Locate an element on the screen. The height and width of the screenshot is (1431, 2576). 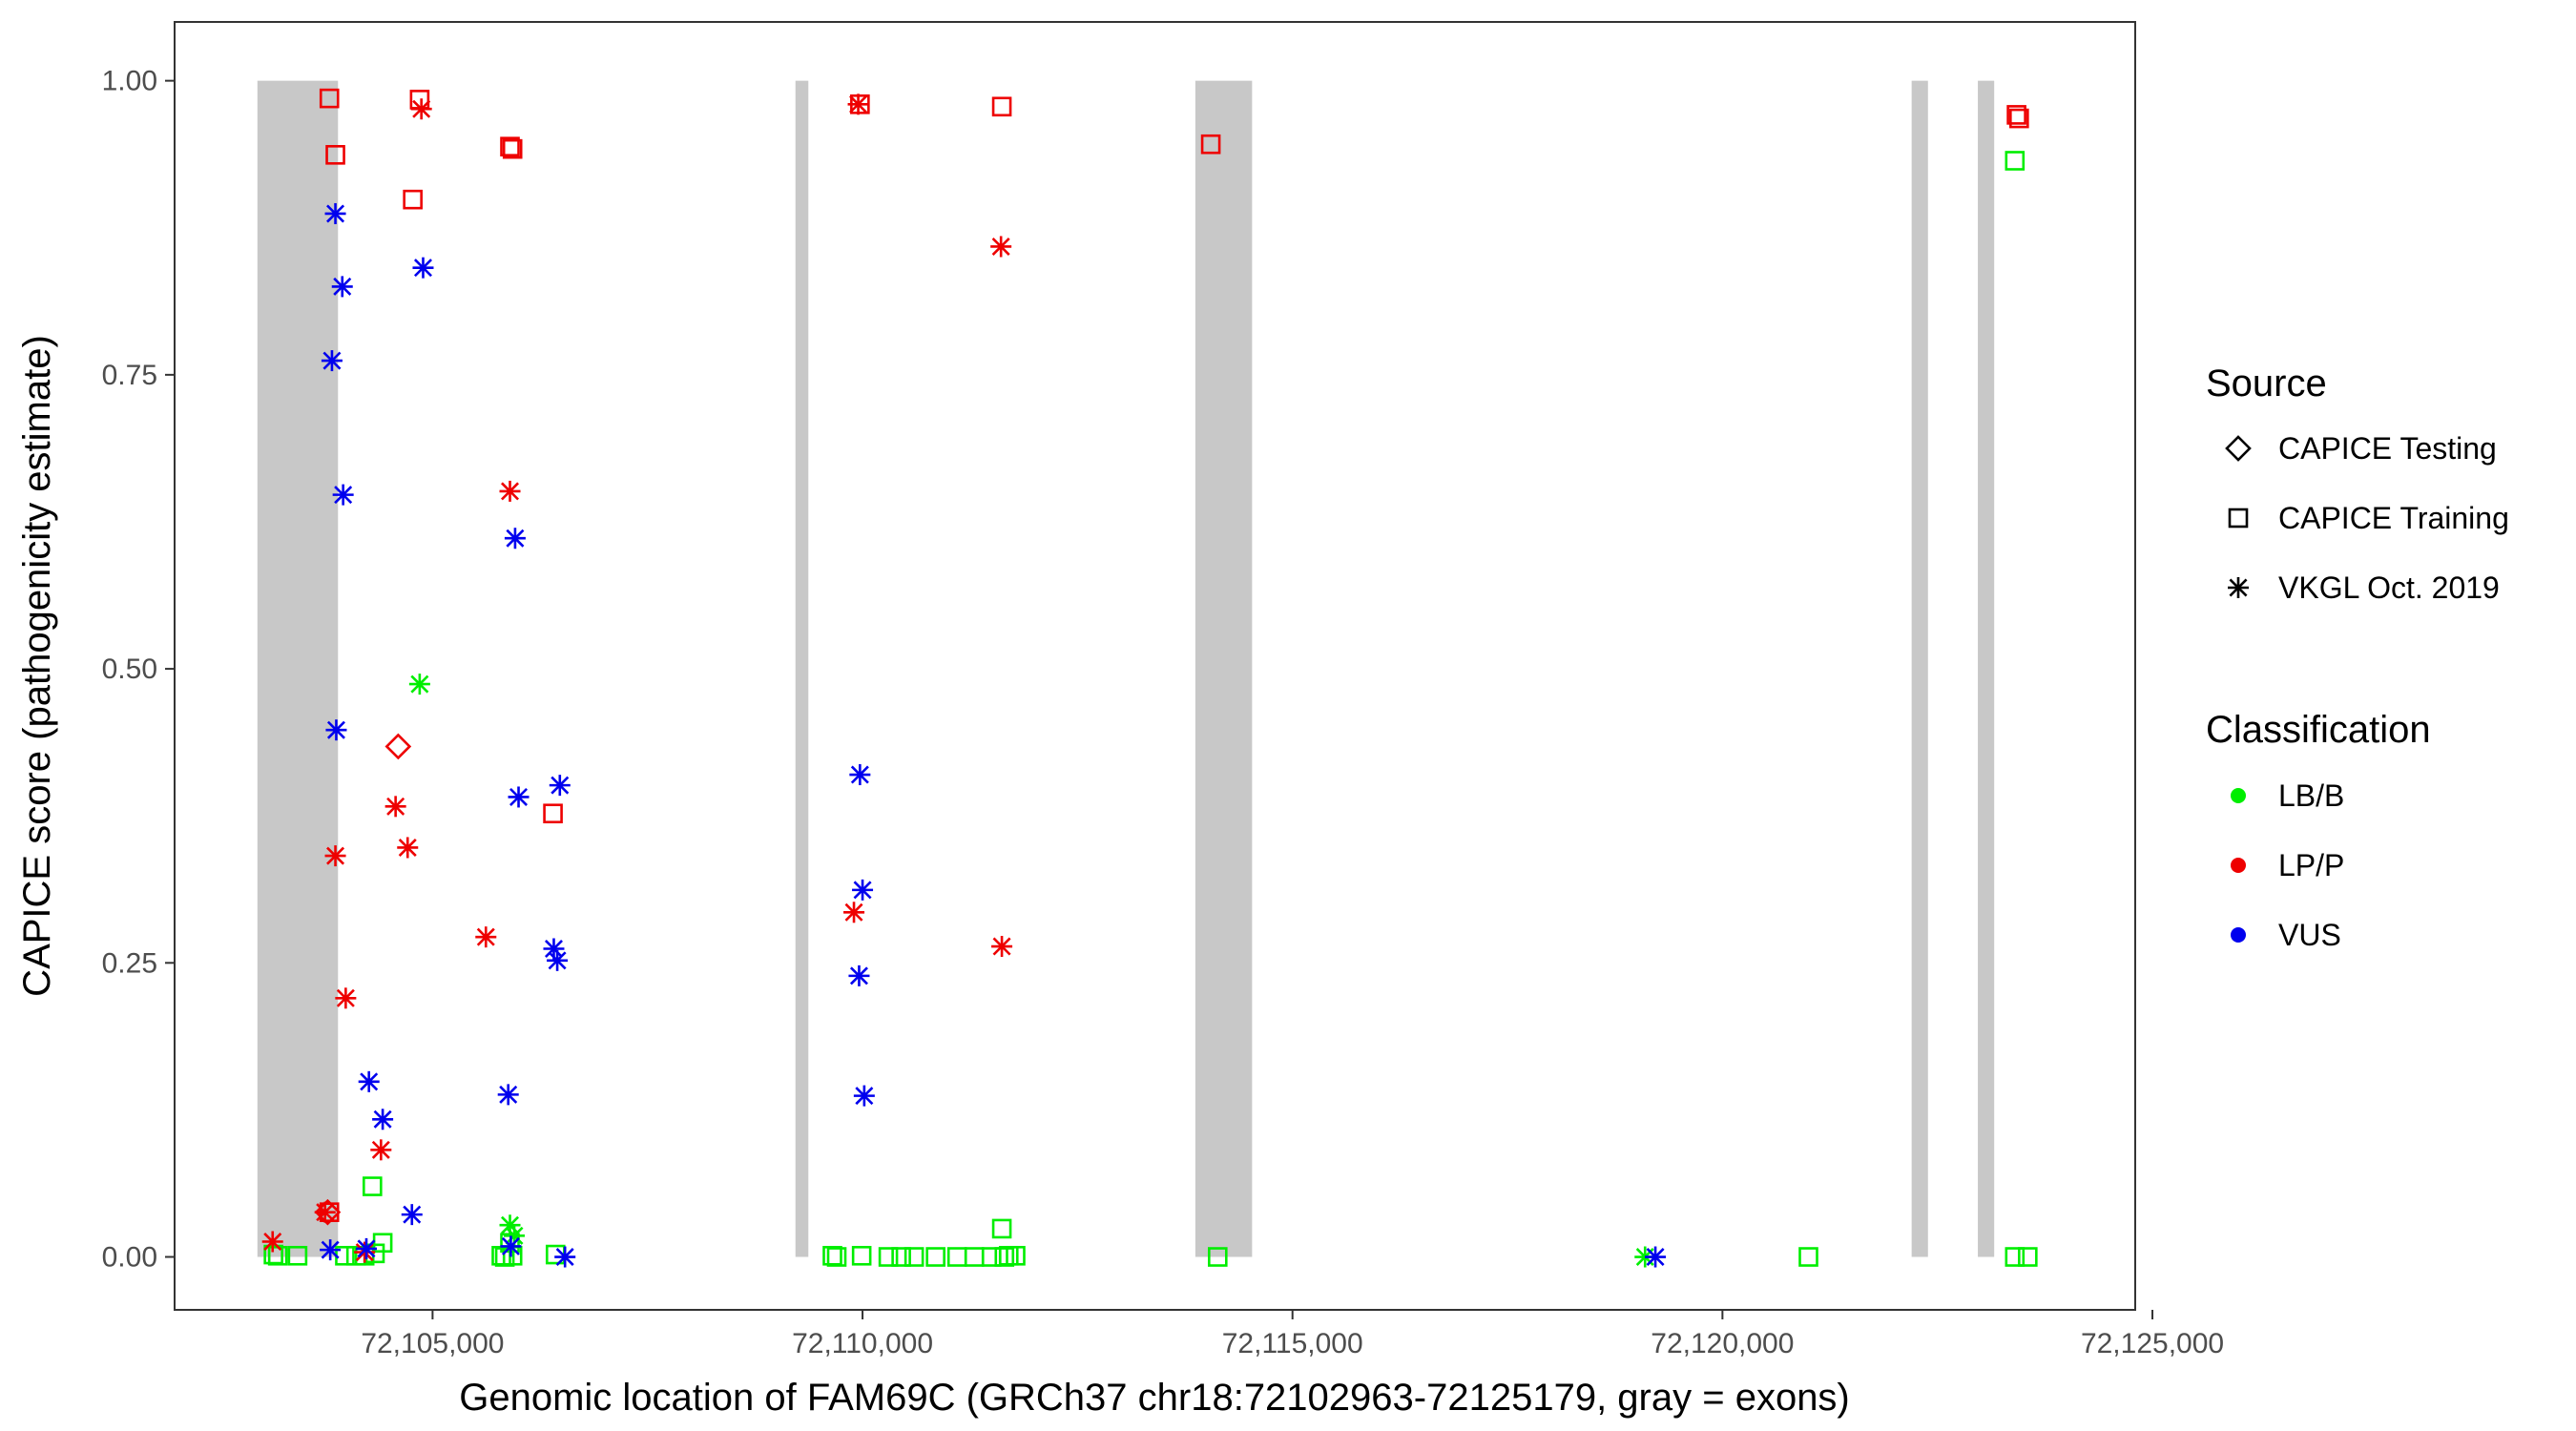
legend-class-label: VUS is located at coordinates (2309, 935).